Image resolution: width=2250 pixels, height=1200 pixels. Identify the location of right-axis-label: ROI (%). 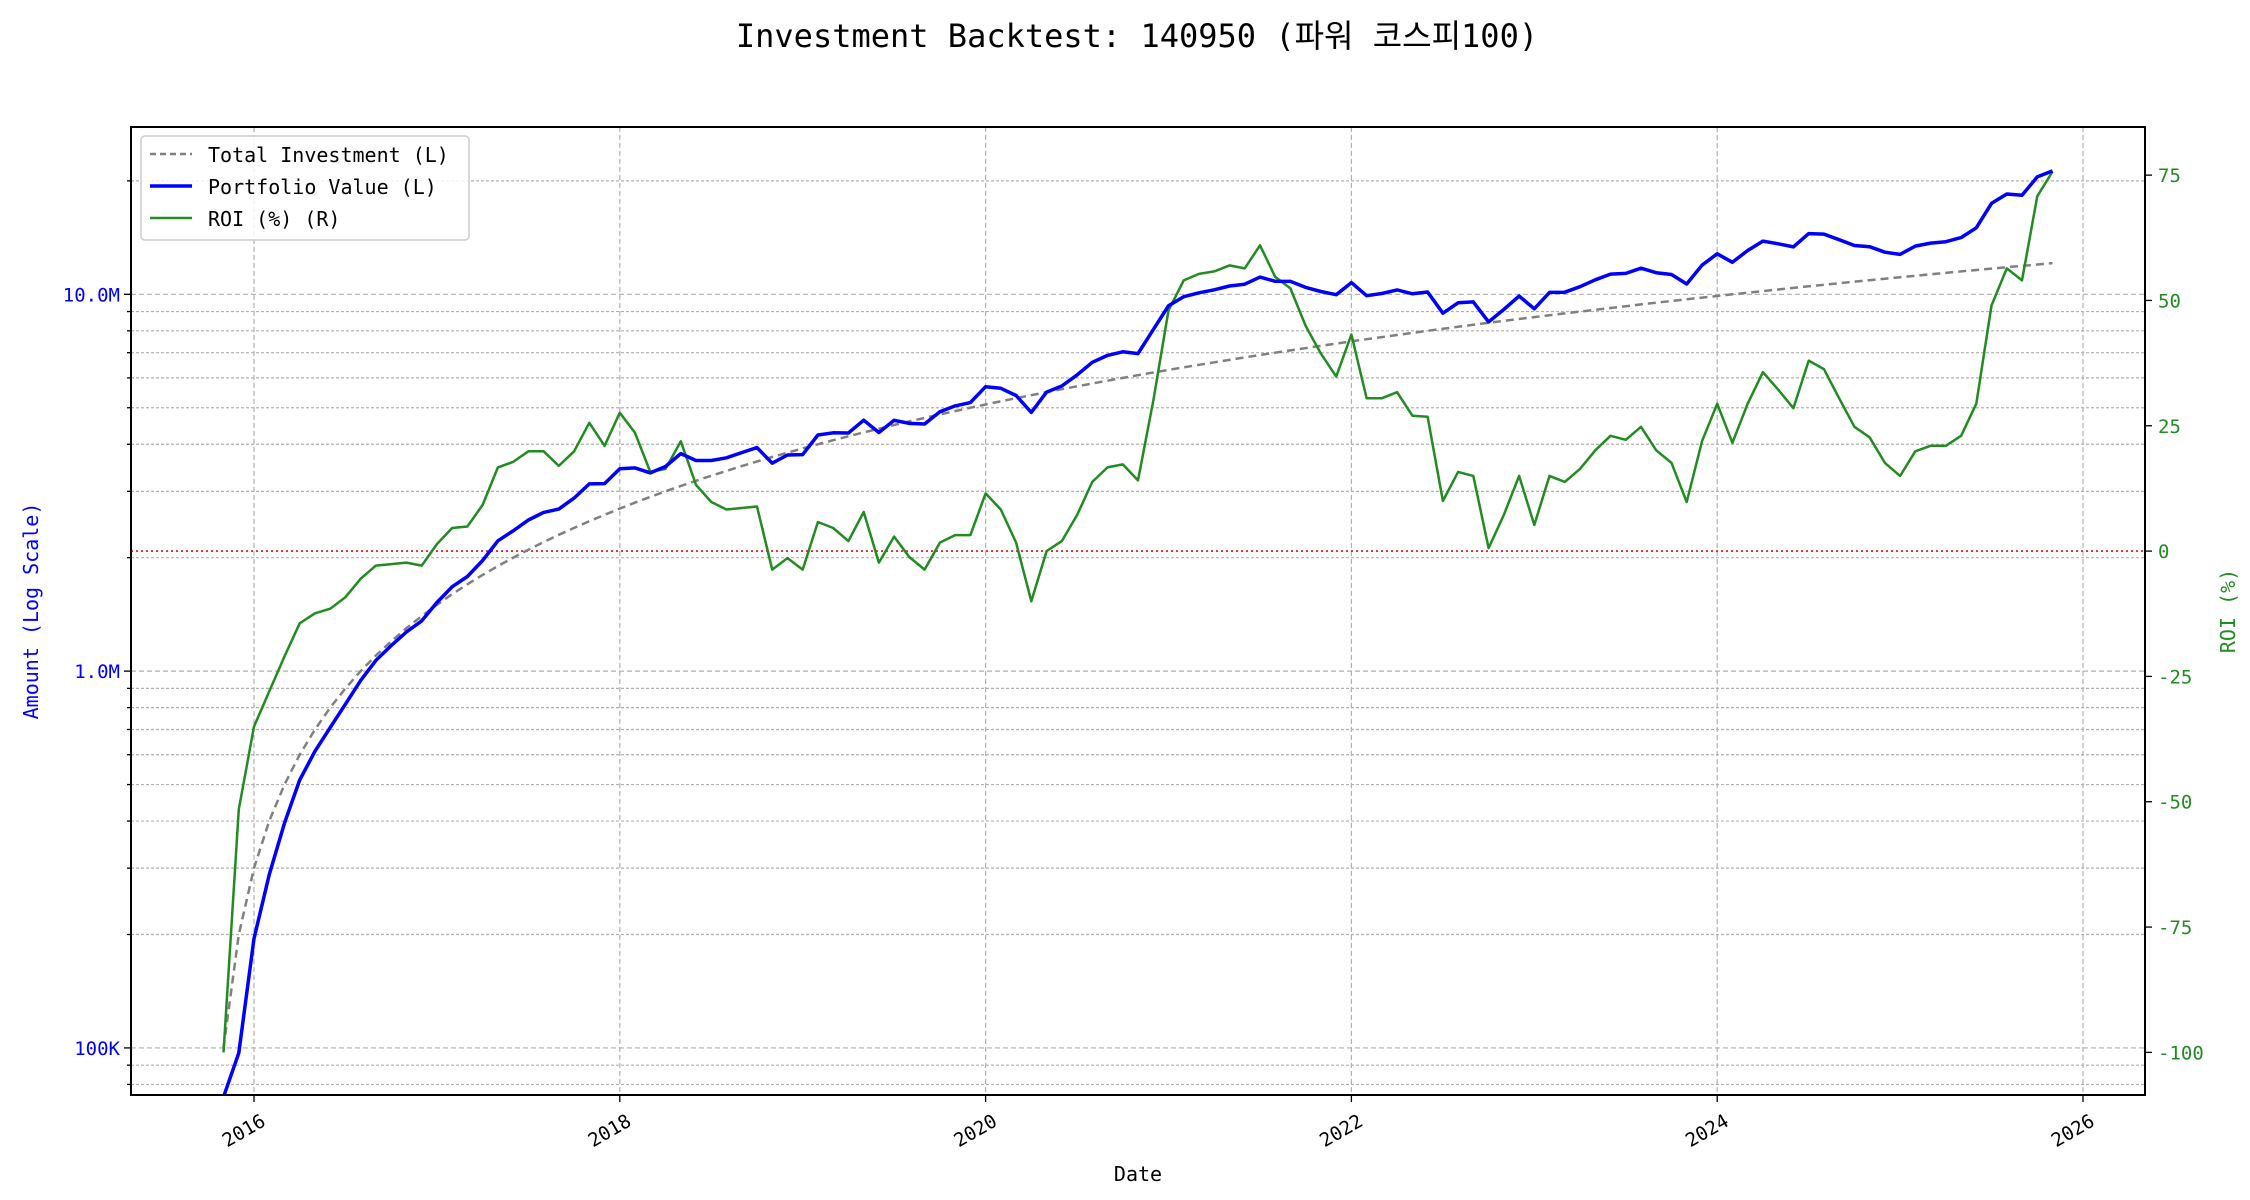
(2228, 611).